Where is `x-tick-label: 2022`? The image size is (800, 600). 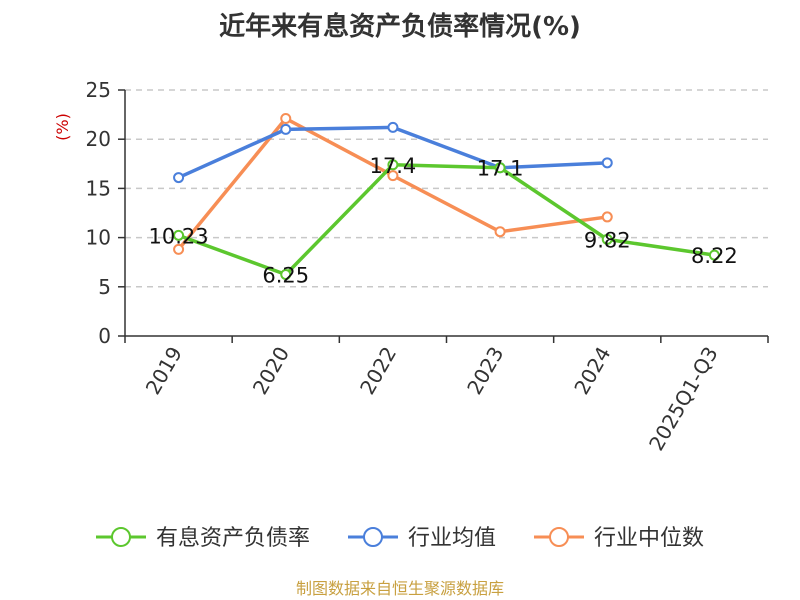 x-tick-label: 2022 is located at coordinates (378, 371).